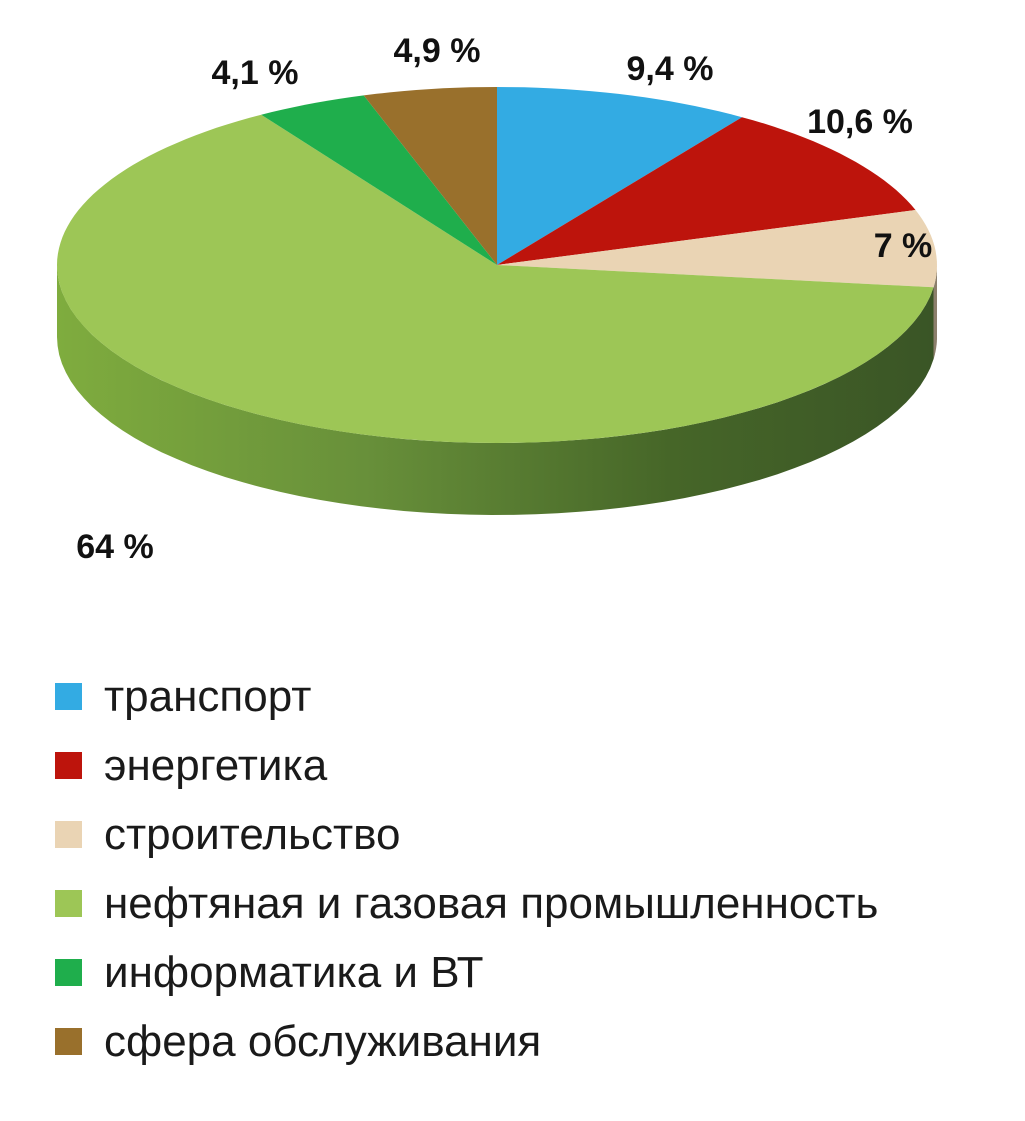 The image size is (1025, 1121). I want to click on legend-label: энергетика, so click(216, 765).